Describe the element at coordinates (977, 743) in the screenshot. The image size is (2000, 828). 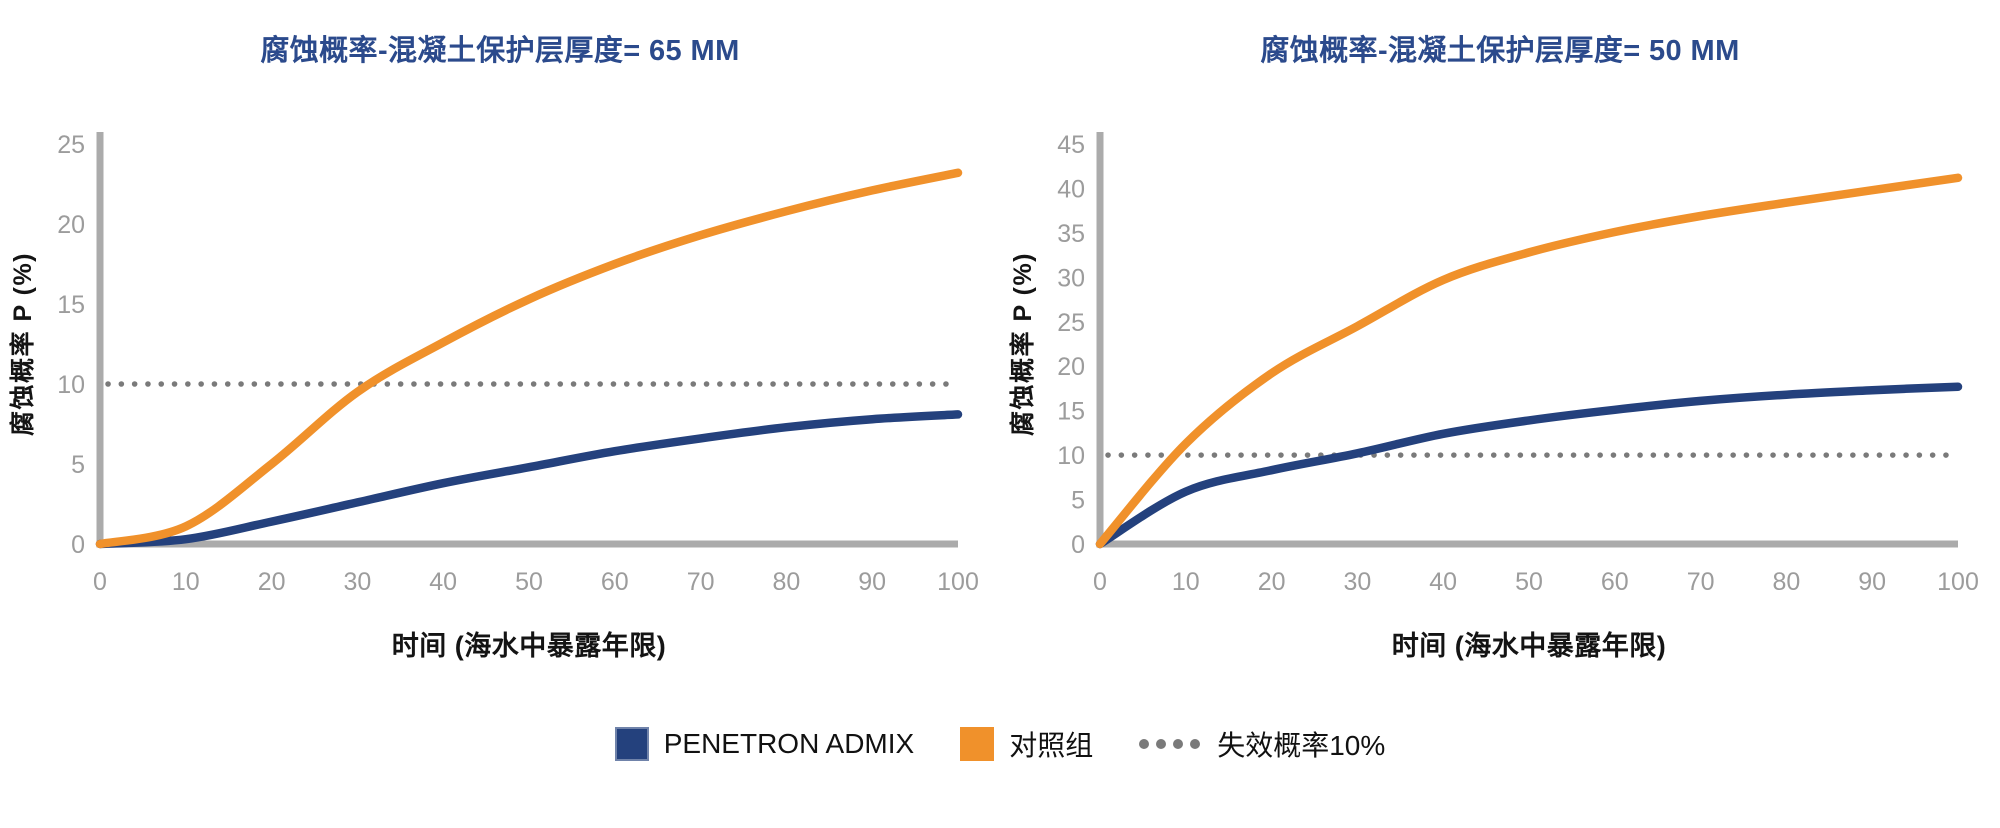
I see `control-group-color-swatch` at that location.